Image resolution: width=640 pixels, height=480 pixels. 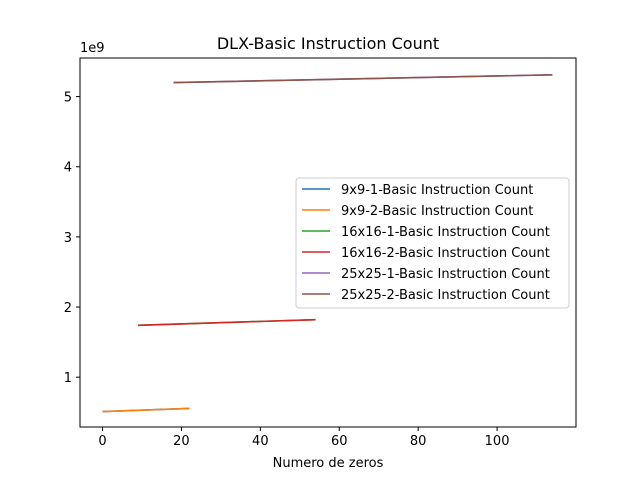 I want to click on y-axis: 1 2 3 4 5, so click(x=72, y=238).